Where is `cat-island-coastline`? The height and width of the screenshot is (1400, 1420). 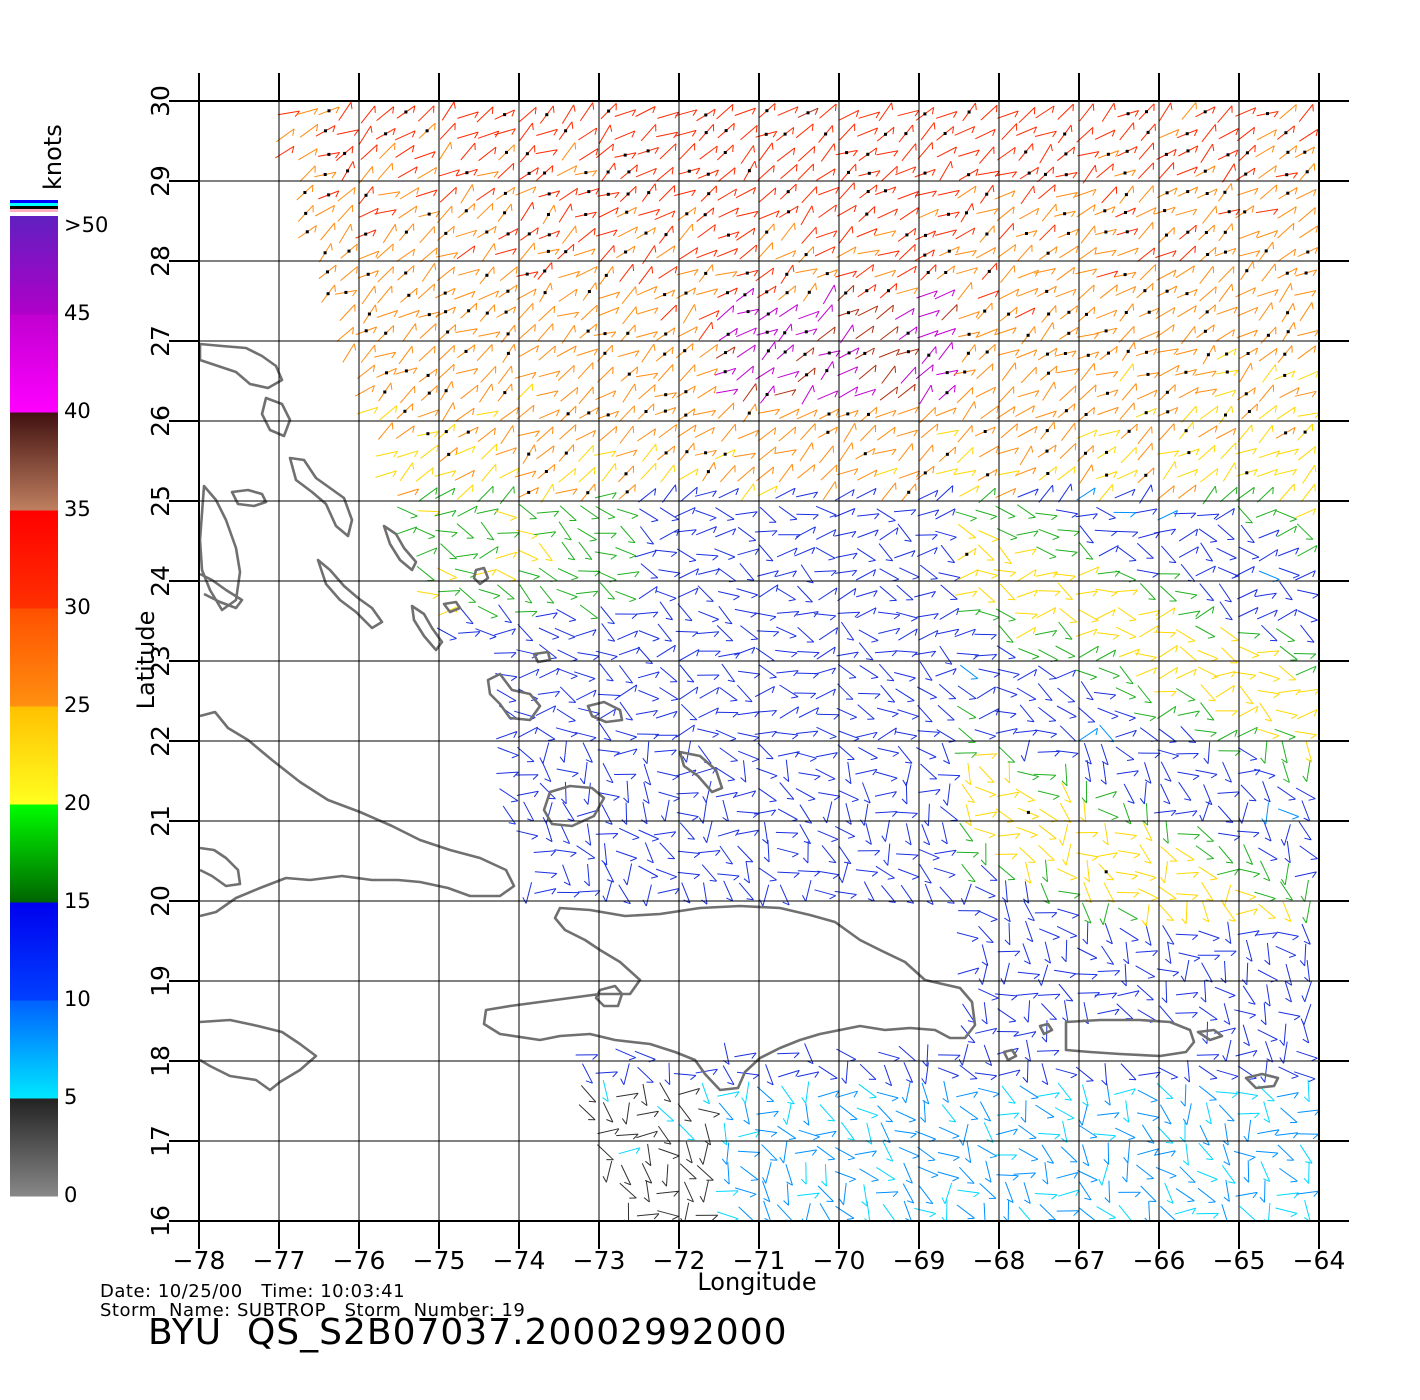
cat-island-coastline is located at coordinates (400, 548).